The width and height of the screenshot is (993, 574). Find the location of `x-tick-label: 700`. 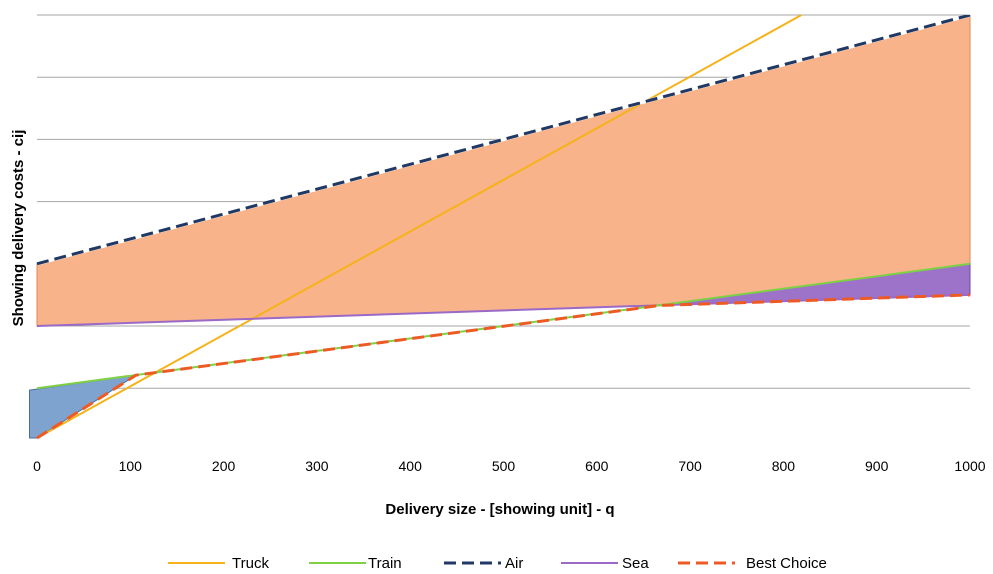

x-tick-label: 700 is located at coordinates (690, 466).